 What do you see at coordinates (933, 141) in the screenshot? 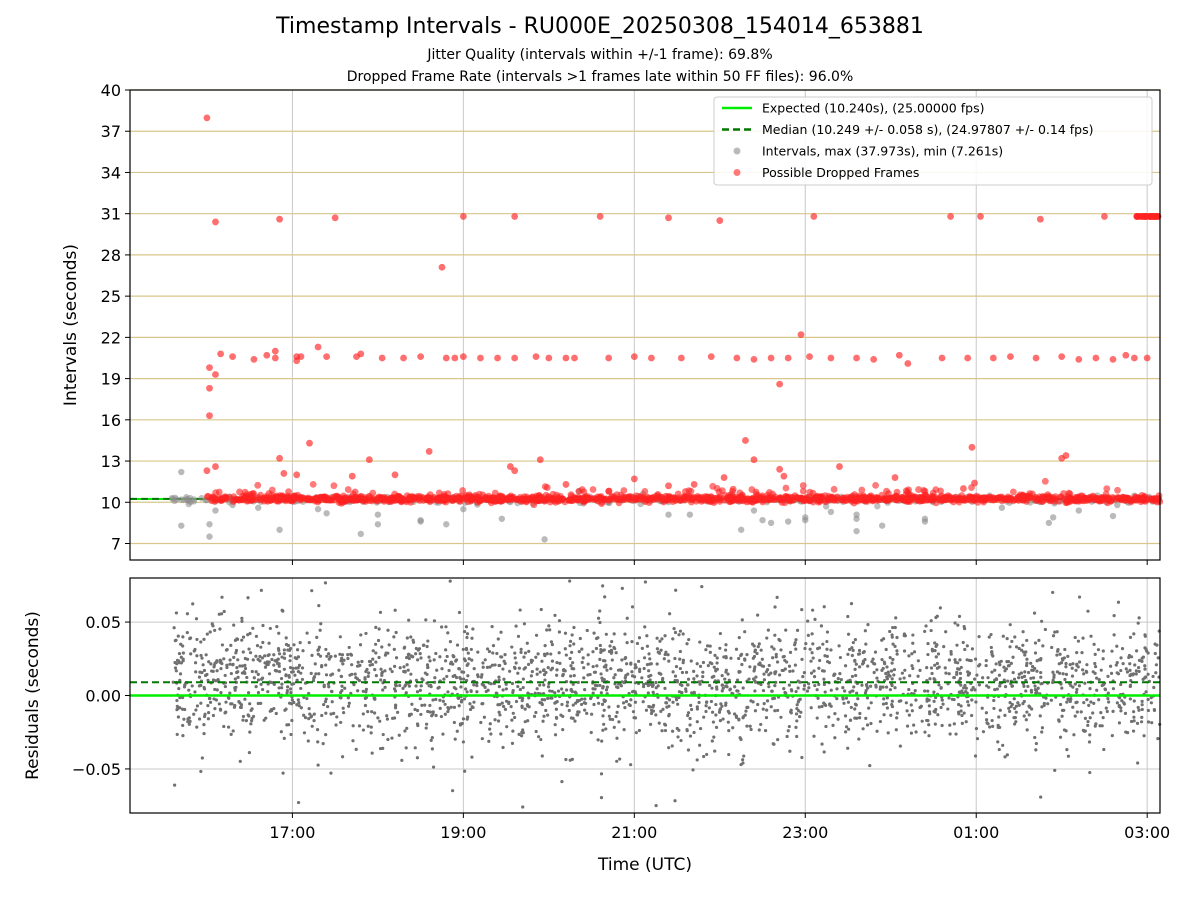
I see `legend-box` at bounding box center [933, 141].